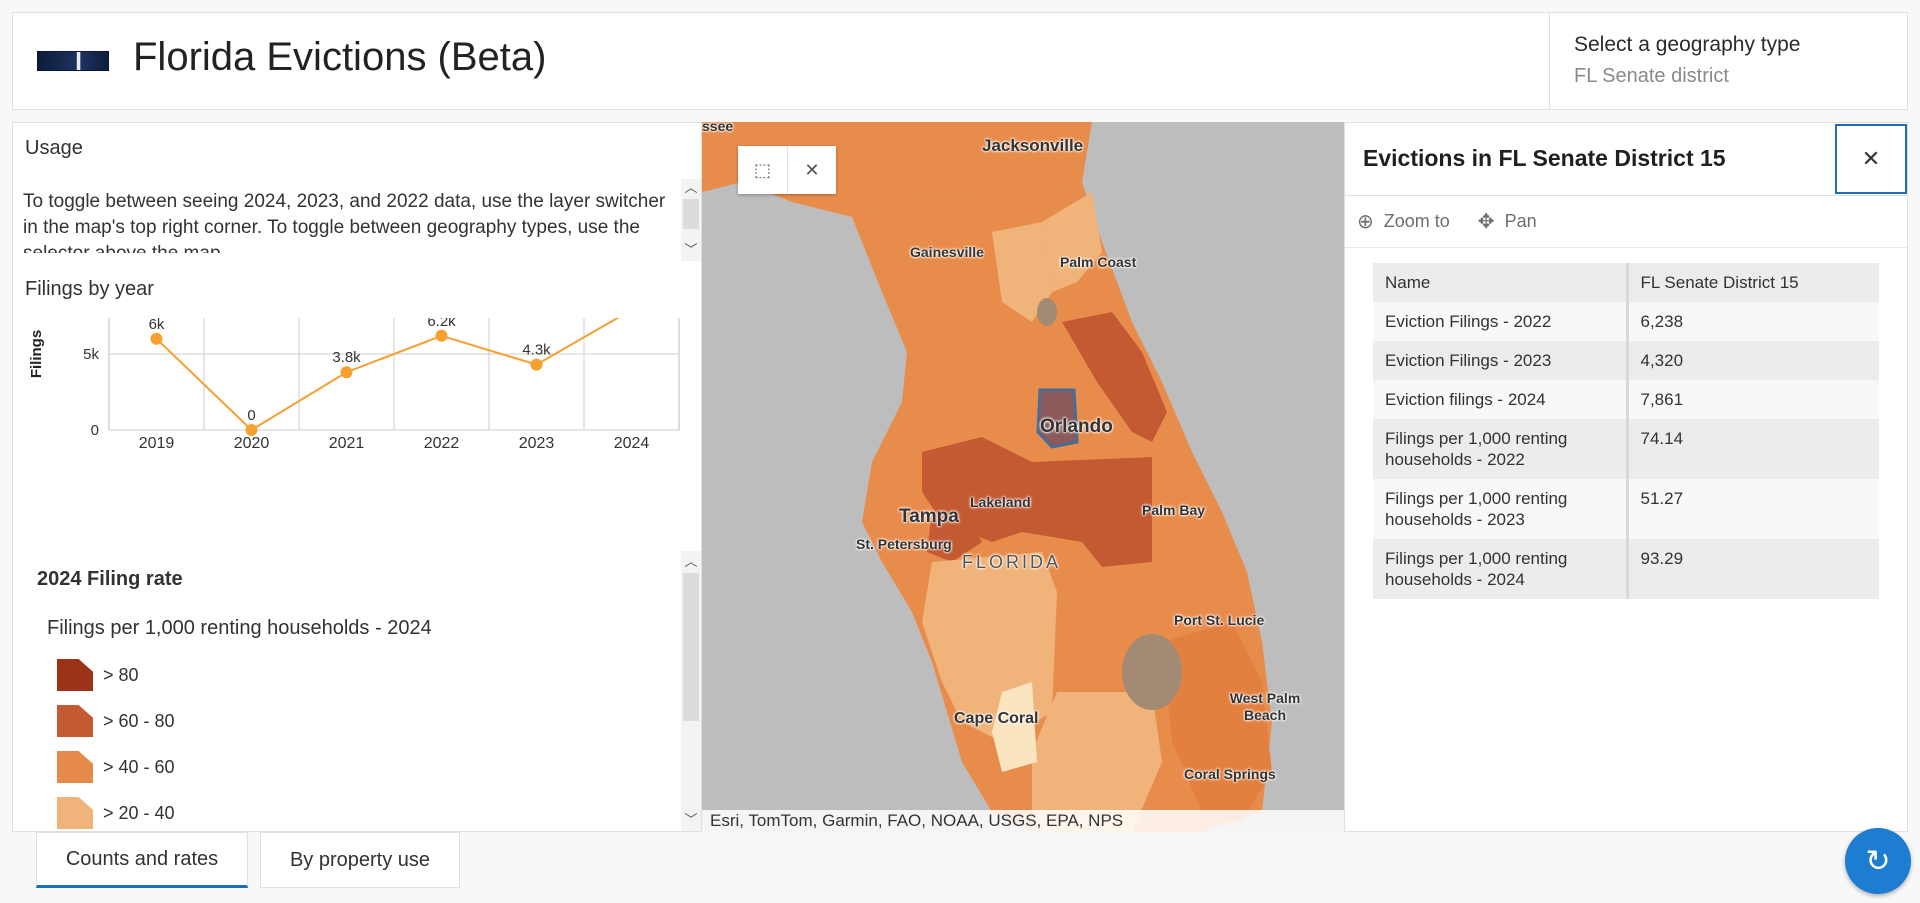 The width and height of the screenshot is (1920, 903). I want to click on place-label: Palm Bay, so click(1174, 510).